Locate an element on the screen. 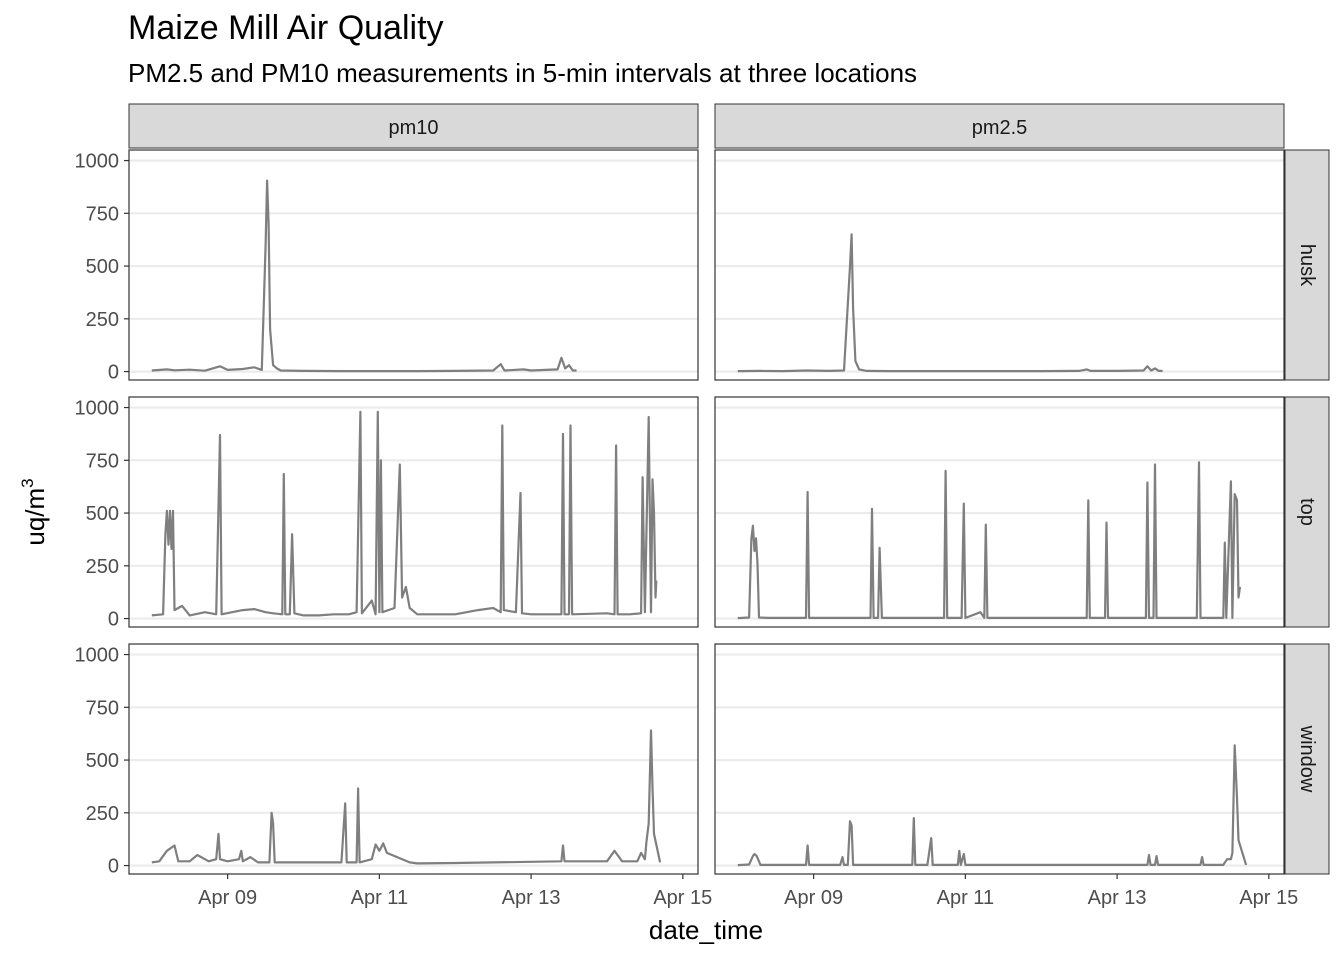  x-axis-label: date_time is located at coordinates (706, 930).